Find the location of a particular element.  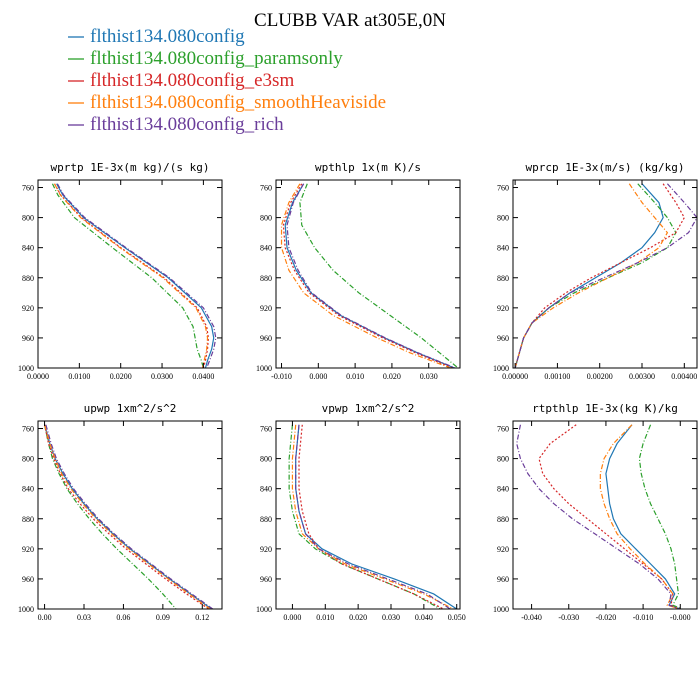

panel-title: wpthlp 1x(m K)/s is located at coordinates (368, 167).